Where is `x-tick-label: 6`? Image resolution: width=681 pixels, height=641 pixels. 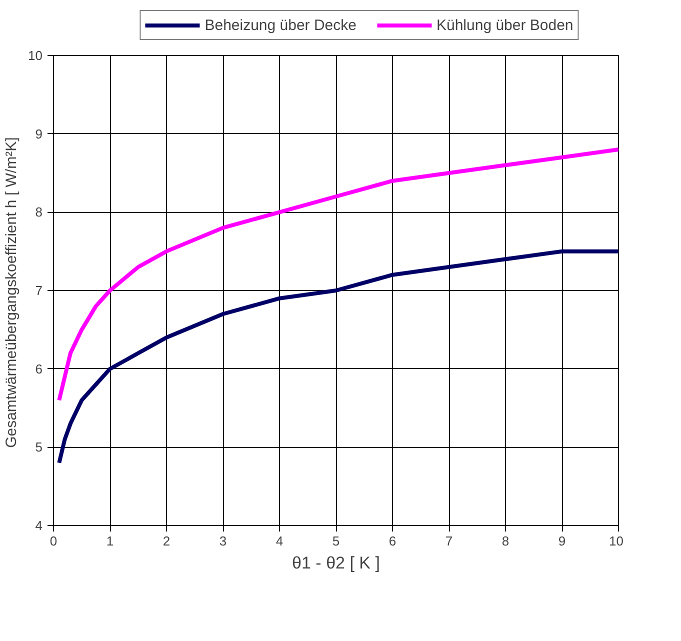 x-tick-label: 6 is located at coordinates (392, 541).